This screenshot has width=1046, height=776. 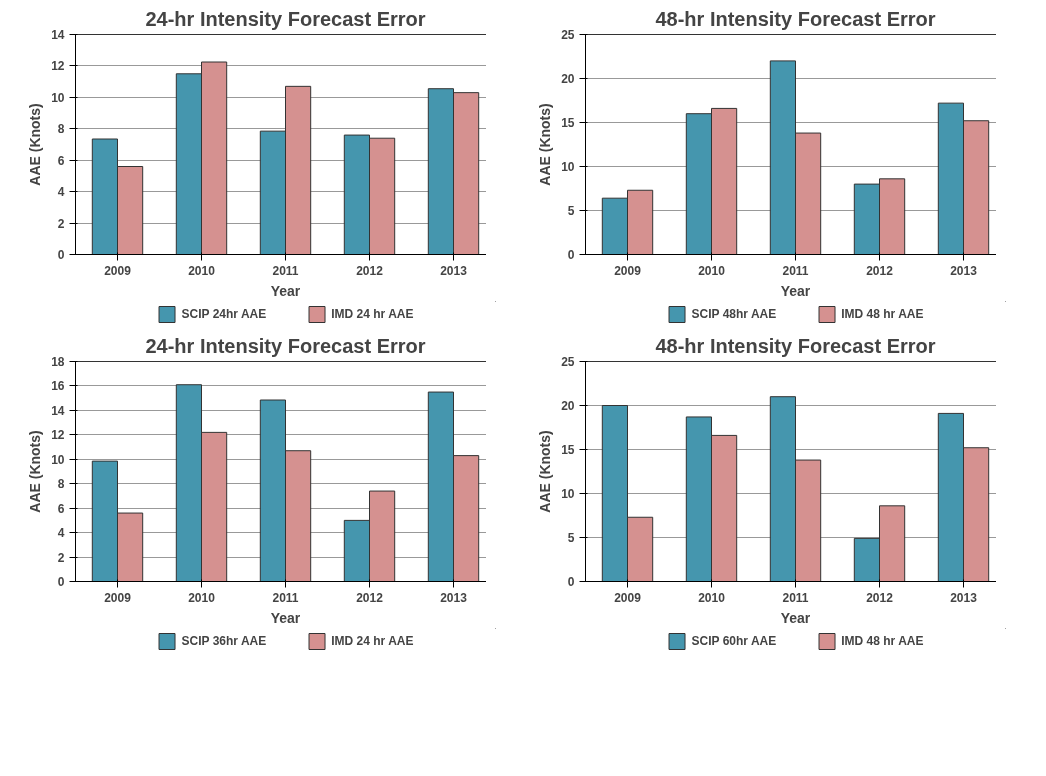 I want to click on y-tick-label: 16, so click(x=58, y=386).